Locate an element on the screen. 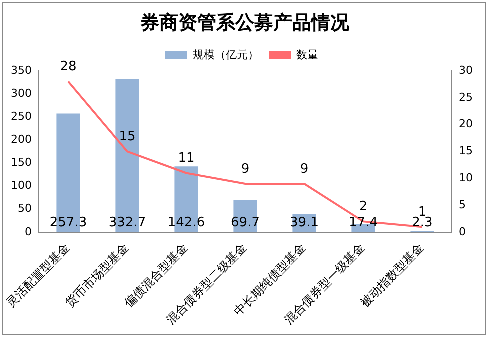  data-label: 17.4 is located at coordinates (363, 222).